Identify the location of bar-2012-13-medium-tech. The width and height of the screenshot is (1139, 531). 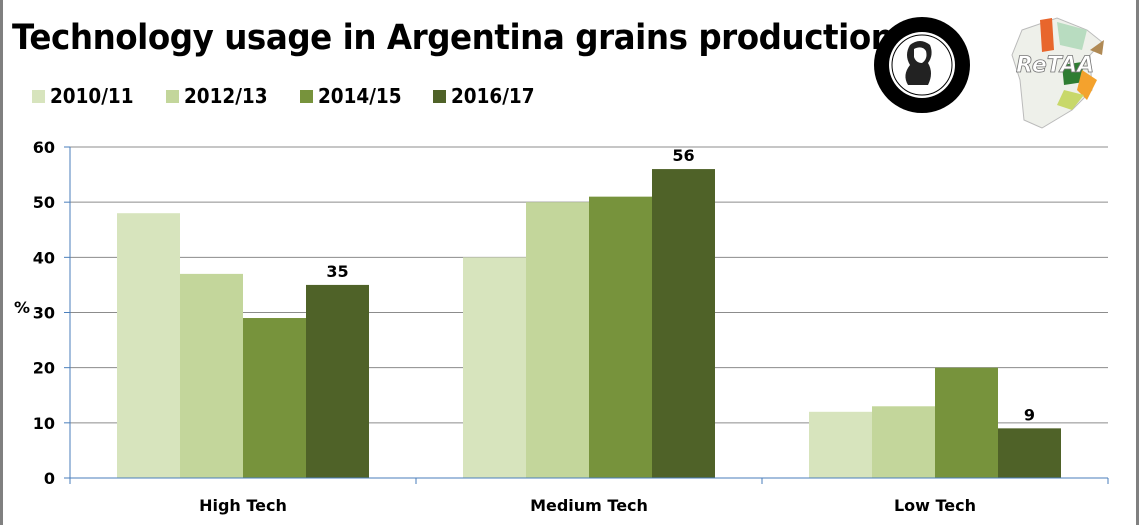
(557, 340).